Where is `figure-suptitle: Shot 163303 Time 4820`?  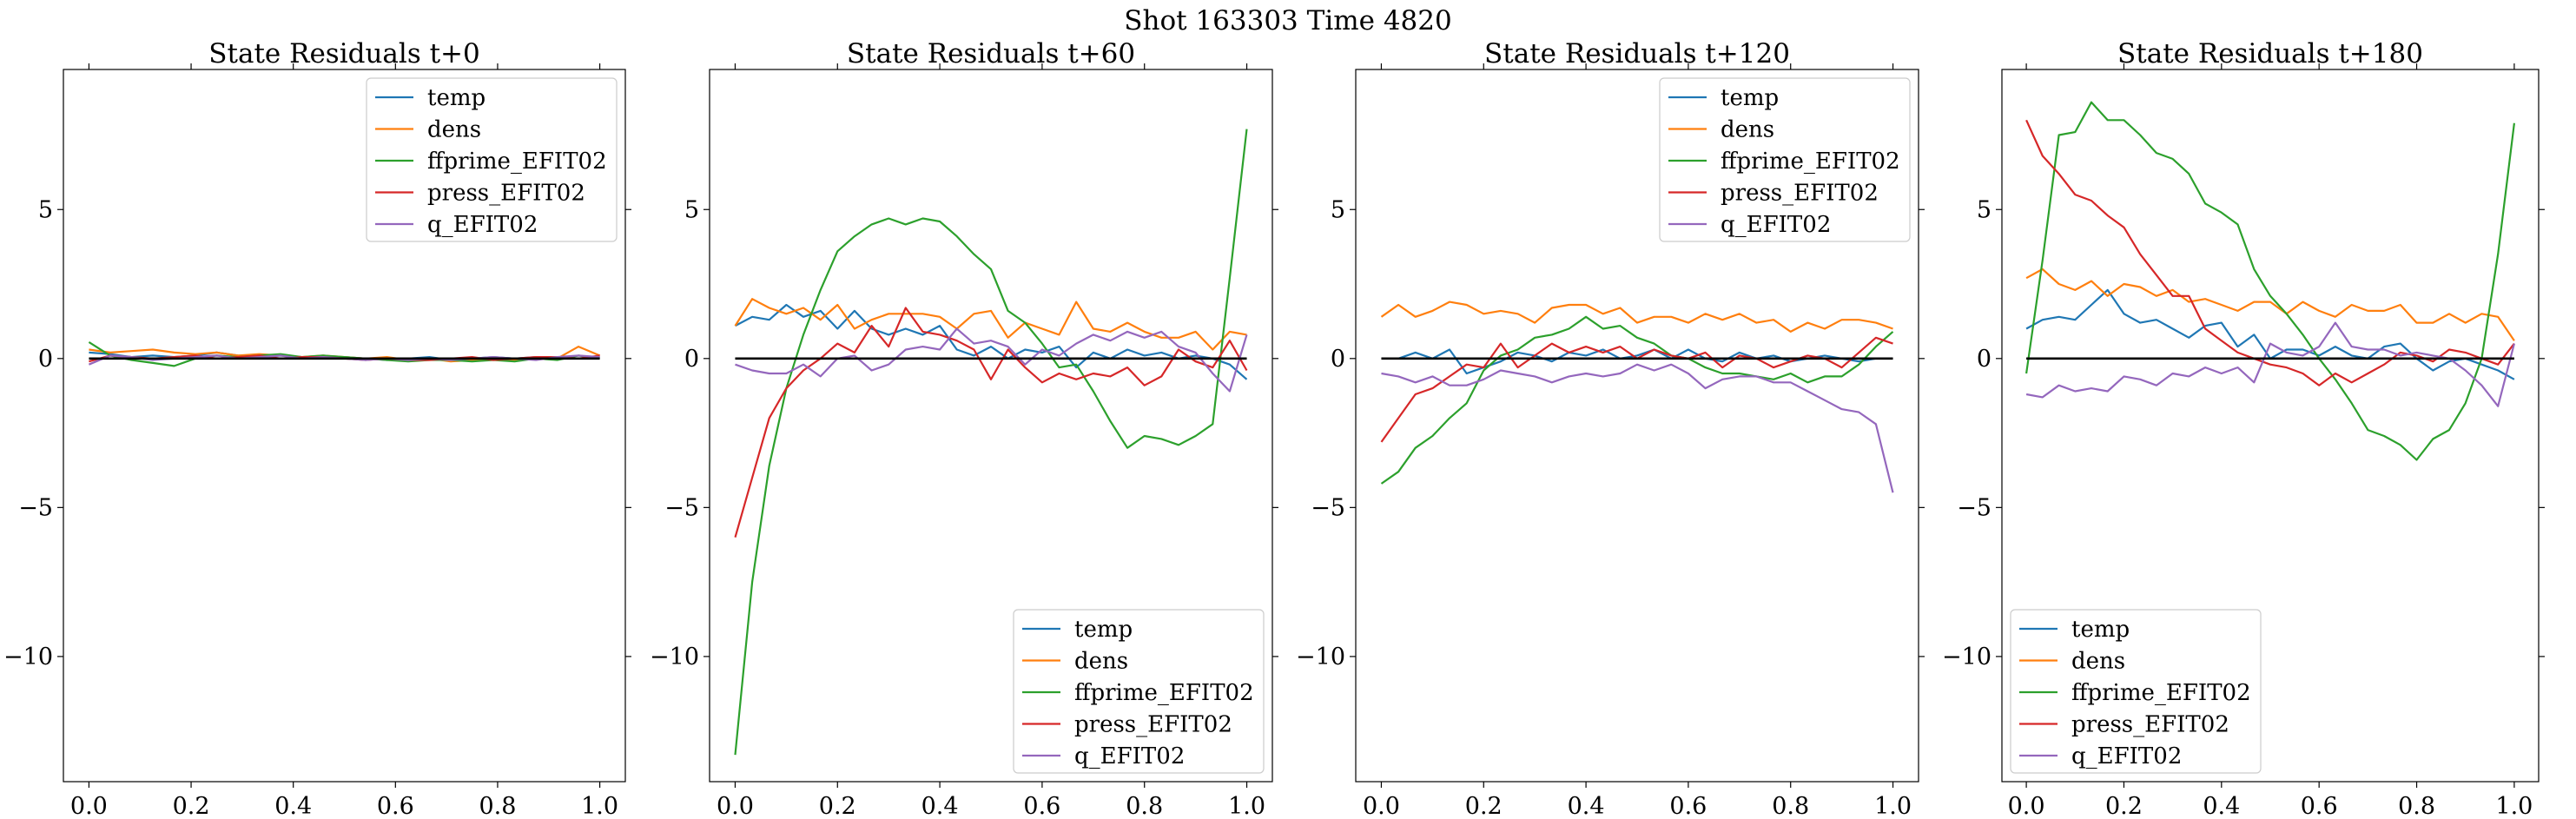
figure-suptitle: Shot 163303 Time 4820 is located at coordinates (1287, 20).